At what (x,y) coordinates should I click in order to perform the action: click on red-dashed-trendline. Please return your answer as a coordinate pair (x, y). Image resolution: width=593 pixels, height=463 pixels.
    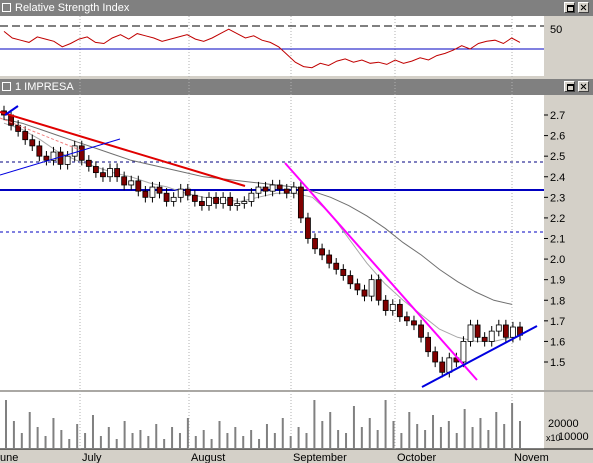
    Looking at the image, I should click on (40, 134).